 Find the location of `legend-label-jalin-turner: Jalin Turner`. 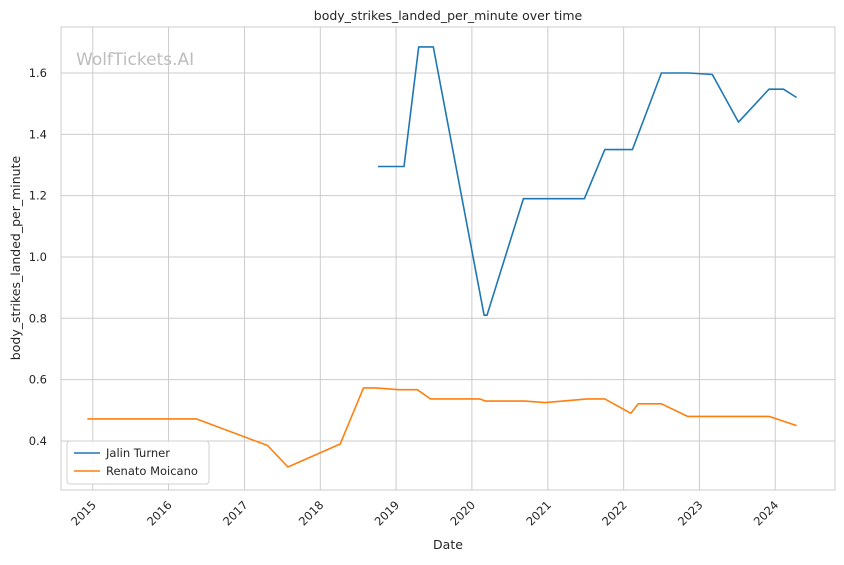

legend-label-jalin-turner: Jalin Turner is located at coordinates (137, 453).